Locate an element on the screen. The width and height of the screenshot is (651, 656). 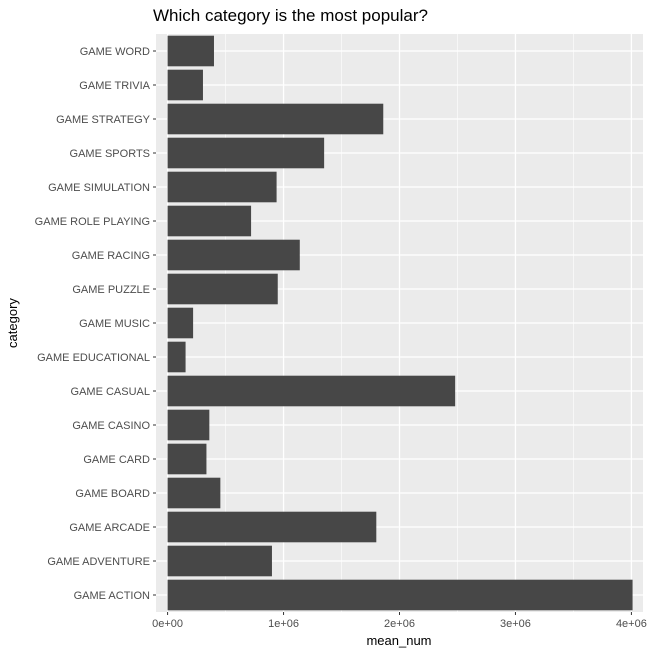
y-tick-label: GAME SIMULATION is located at coordinates (99, 188).